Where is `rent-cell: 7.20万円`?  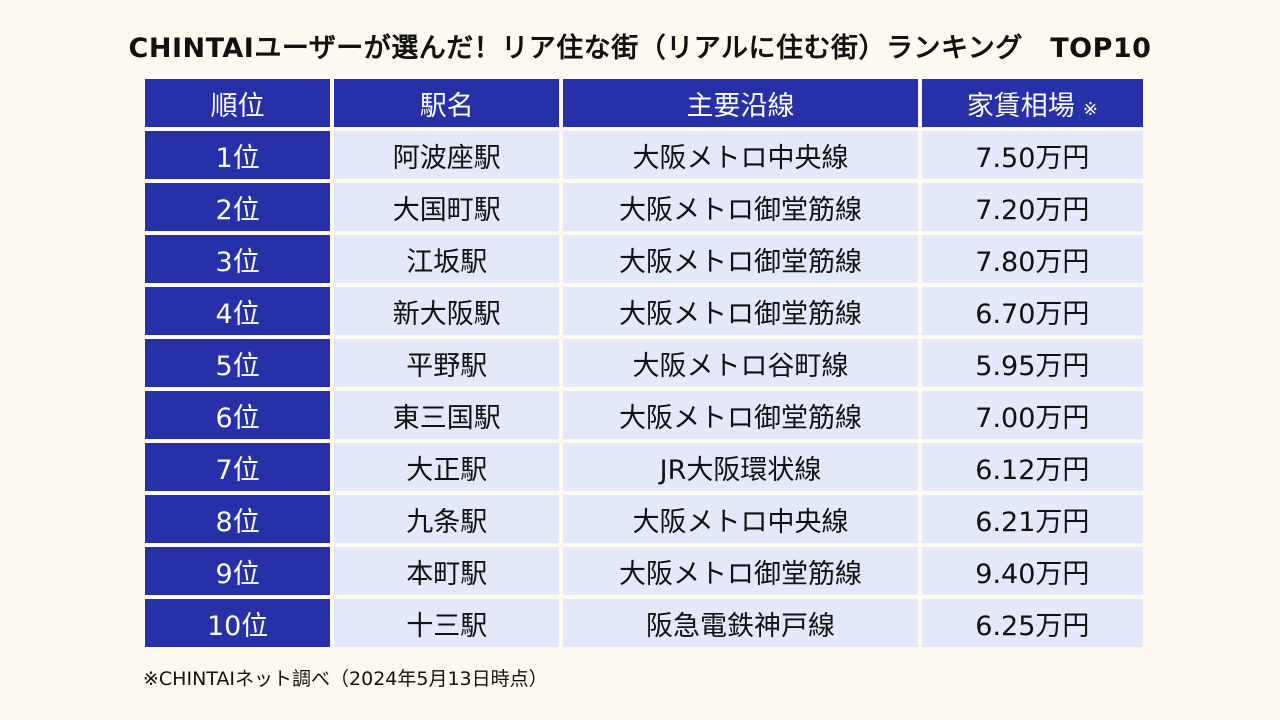
rent-cell: 7.20万円 is located at coordinates (1032, 207).